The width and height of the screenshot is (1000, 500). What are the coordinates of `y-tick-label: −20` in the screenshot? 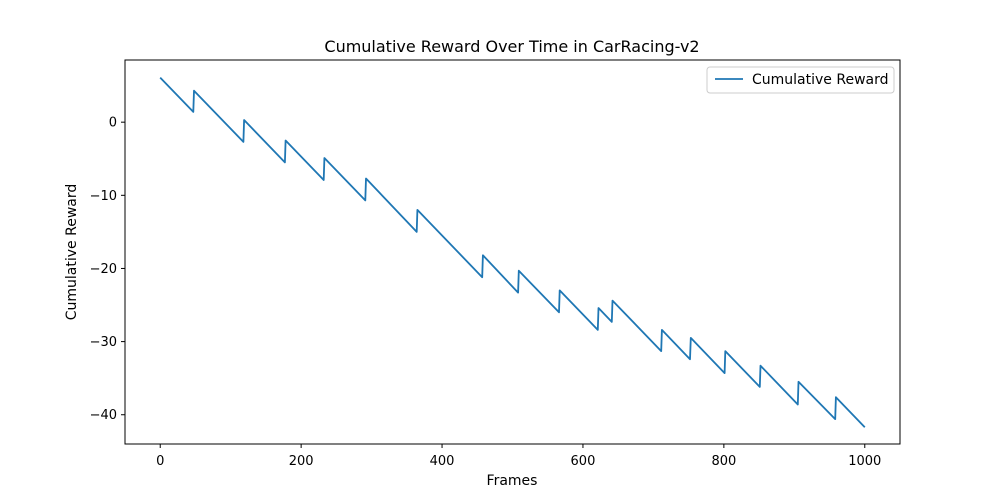 It's located at (103, 269).